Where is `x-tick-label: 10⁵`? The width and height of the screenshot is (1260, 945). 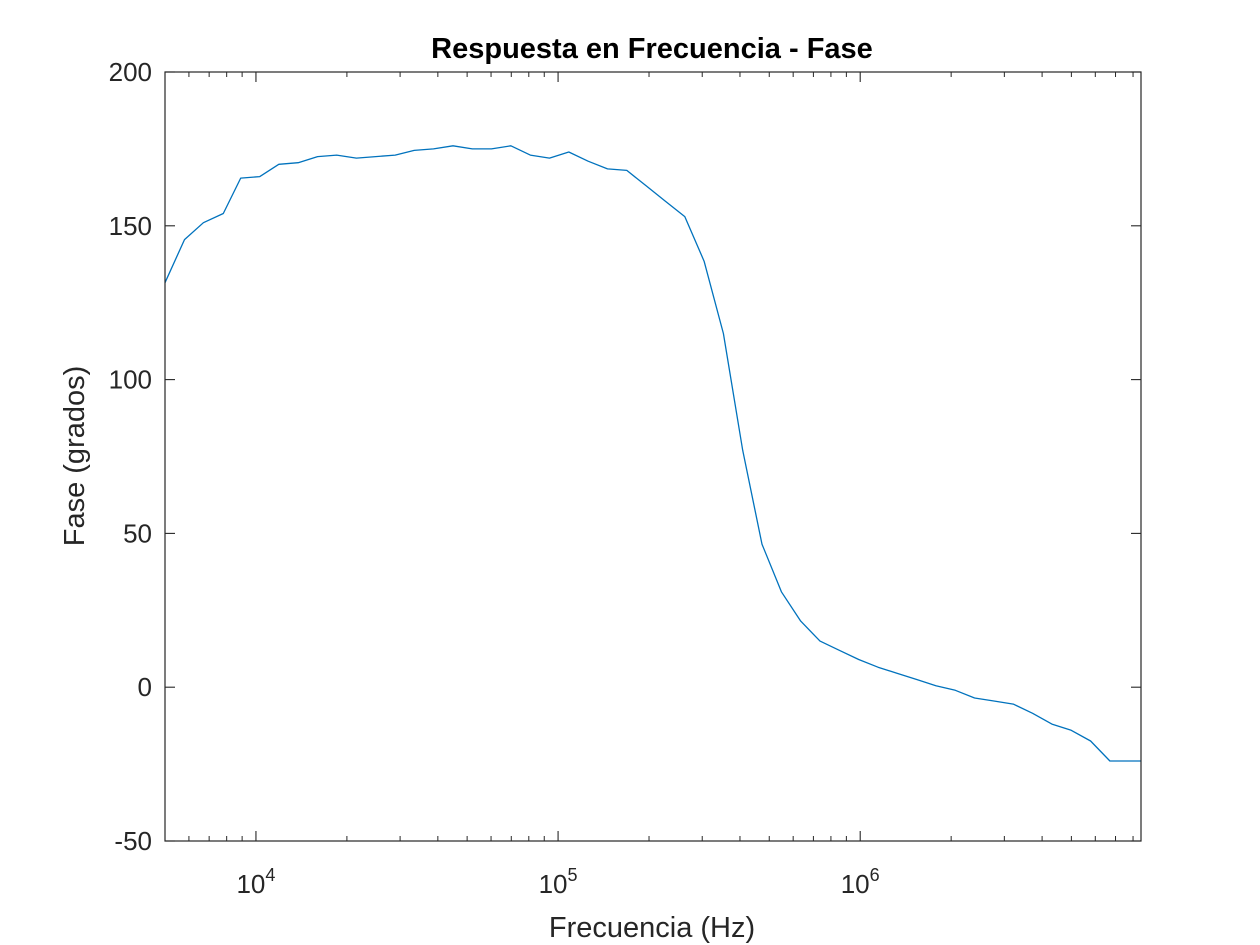
x-tick-label: 10⁵ is located at coordinates (558, 882).